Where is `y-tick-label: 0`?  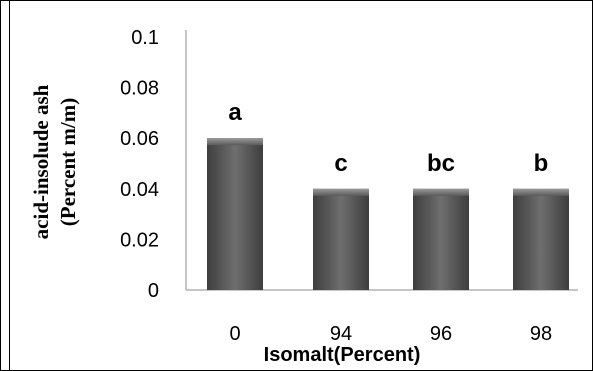
y-tick-label: 0 is located at coordinates (153, 291).